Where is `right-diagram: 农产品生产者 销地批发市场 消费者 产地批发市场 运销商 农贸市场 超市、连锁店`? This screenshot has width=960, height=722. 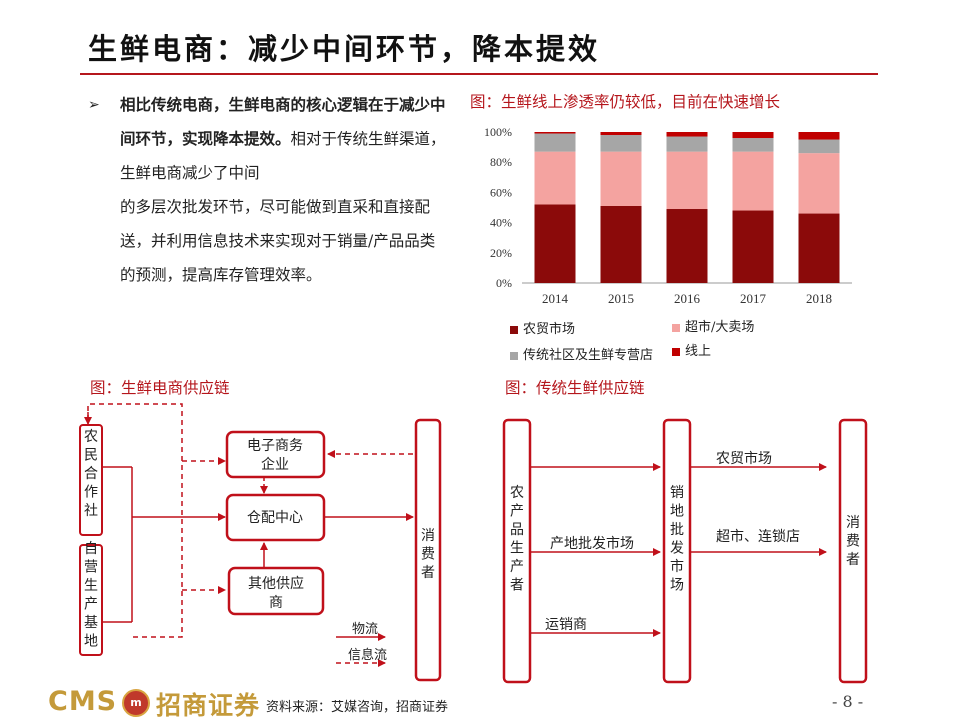
right-diagram: 农产品生产者 销地批发市场 消费者 产地批发市场 运销商 农贸市场 超市、连锁店 is located at coordinates (685, 551).